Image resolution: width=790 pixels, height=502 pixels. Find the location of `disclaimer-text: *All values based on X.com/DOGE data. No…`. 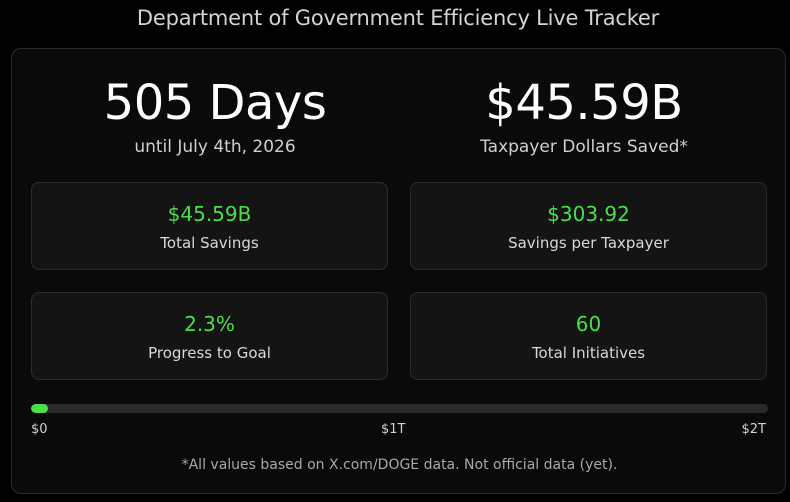

disclaimer-text: *All values based on X.com/DOGE data. No… is located at coordinates (399, 465).